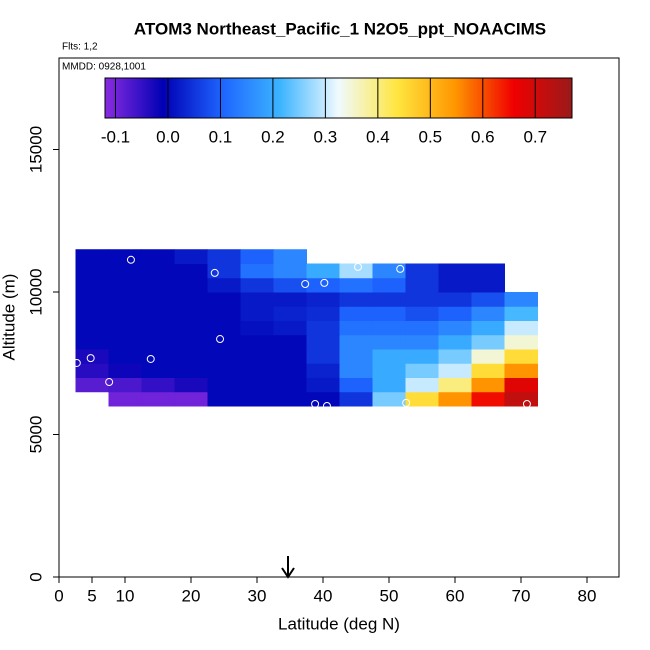 This screenshot has width=650, height=650. I want to click on colorbar-tick-label: 0.4, so click(378, 136).